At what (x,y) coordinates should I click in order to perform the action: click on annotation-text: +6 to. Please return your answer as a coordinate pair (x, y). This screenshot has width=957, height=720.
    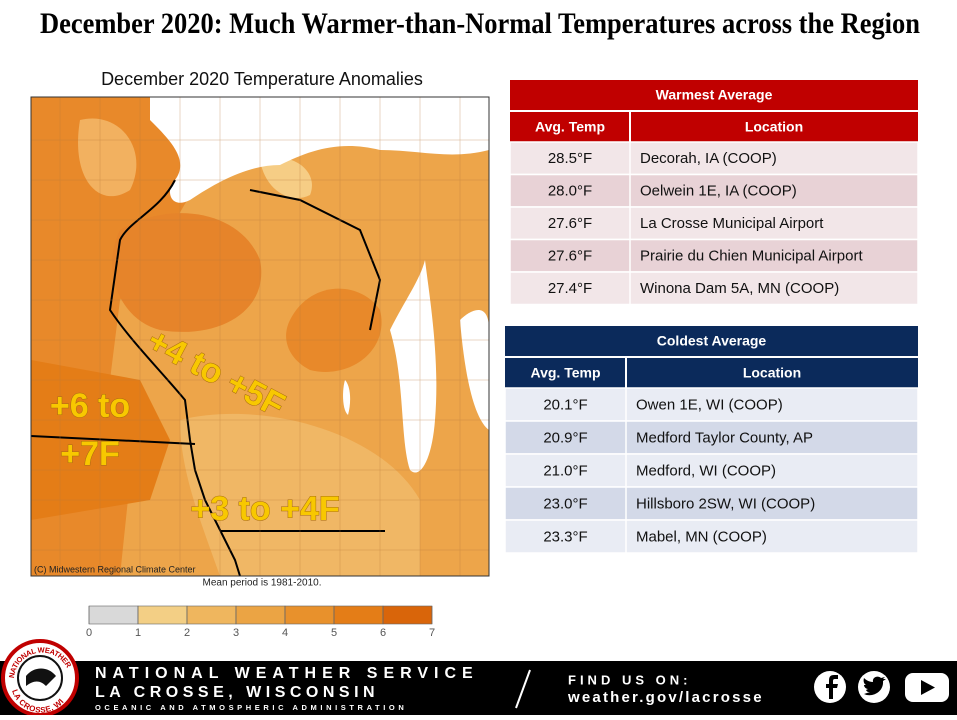
    Looking at the image, I should click on (90, 406).